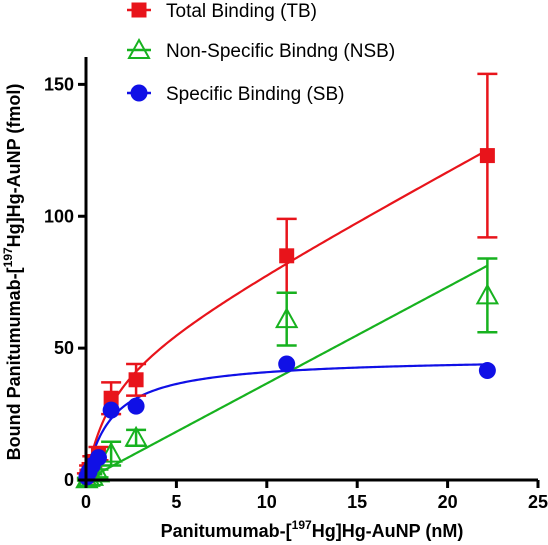 Image resolution: width=548 pixels, height=545 pixels. I want to click on x-tick-label: 25, so click(538, 502).